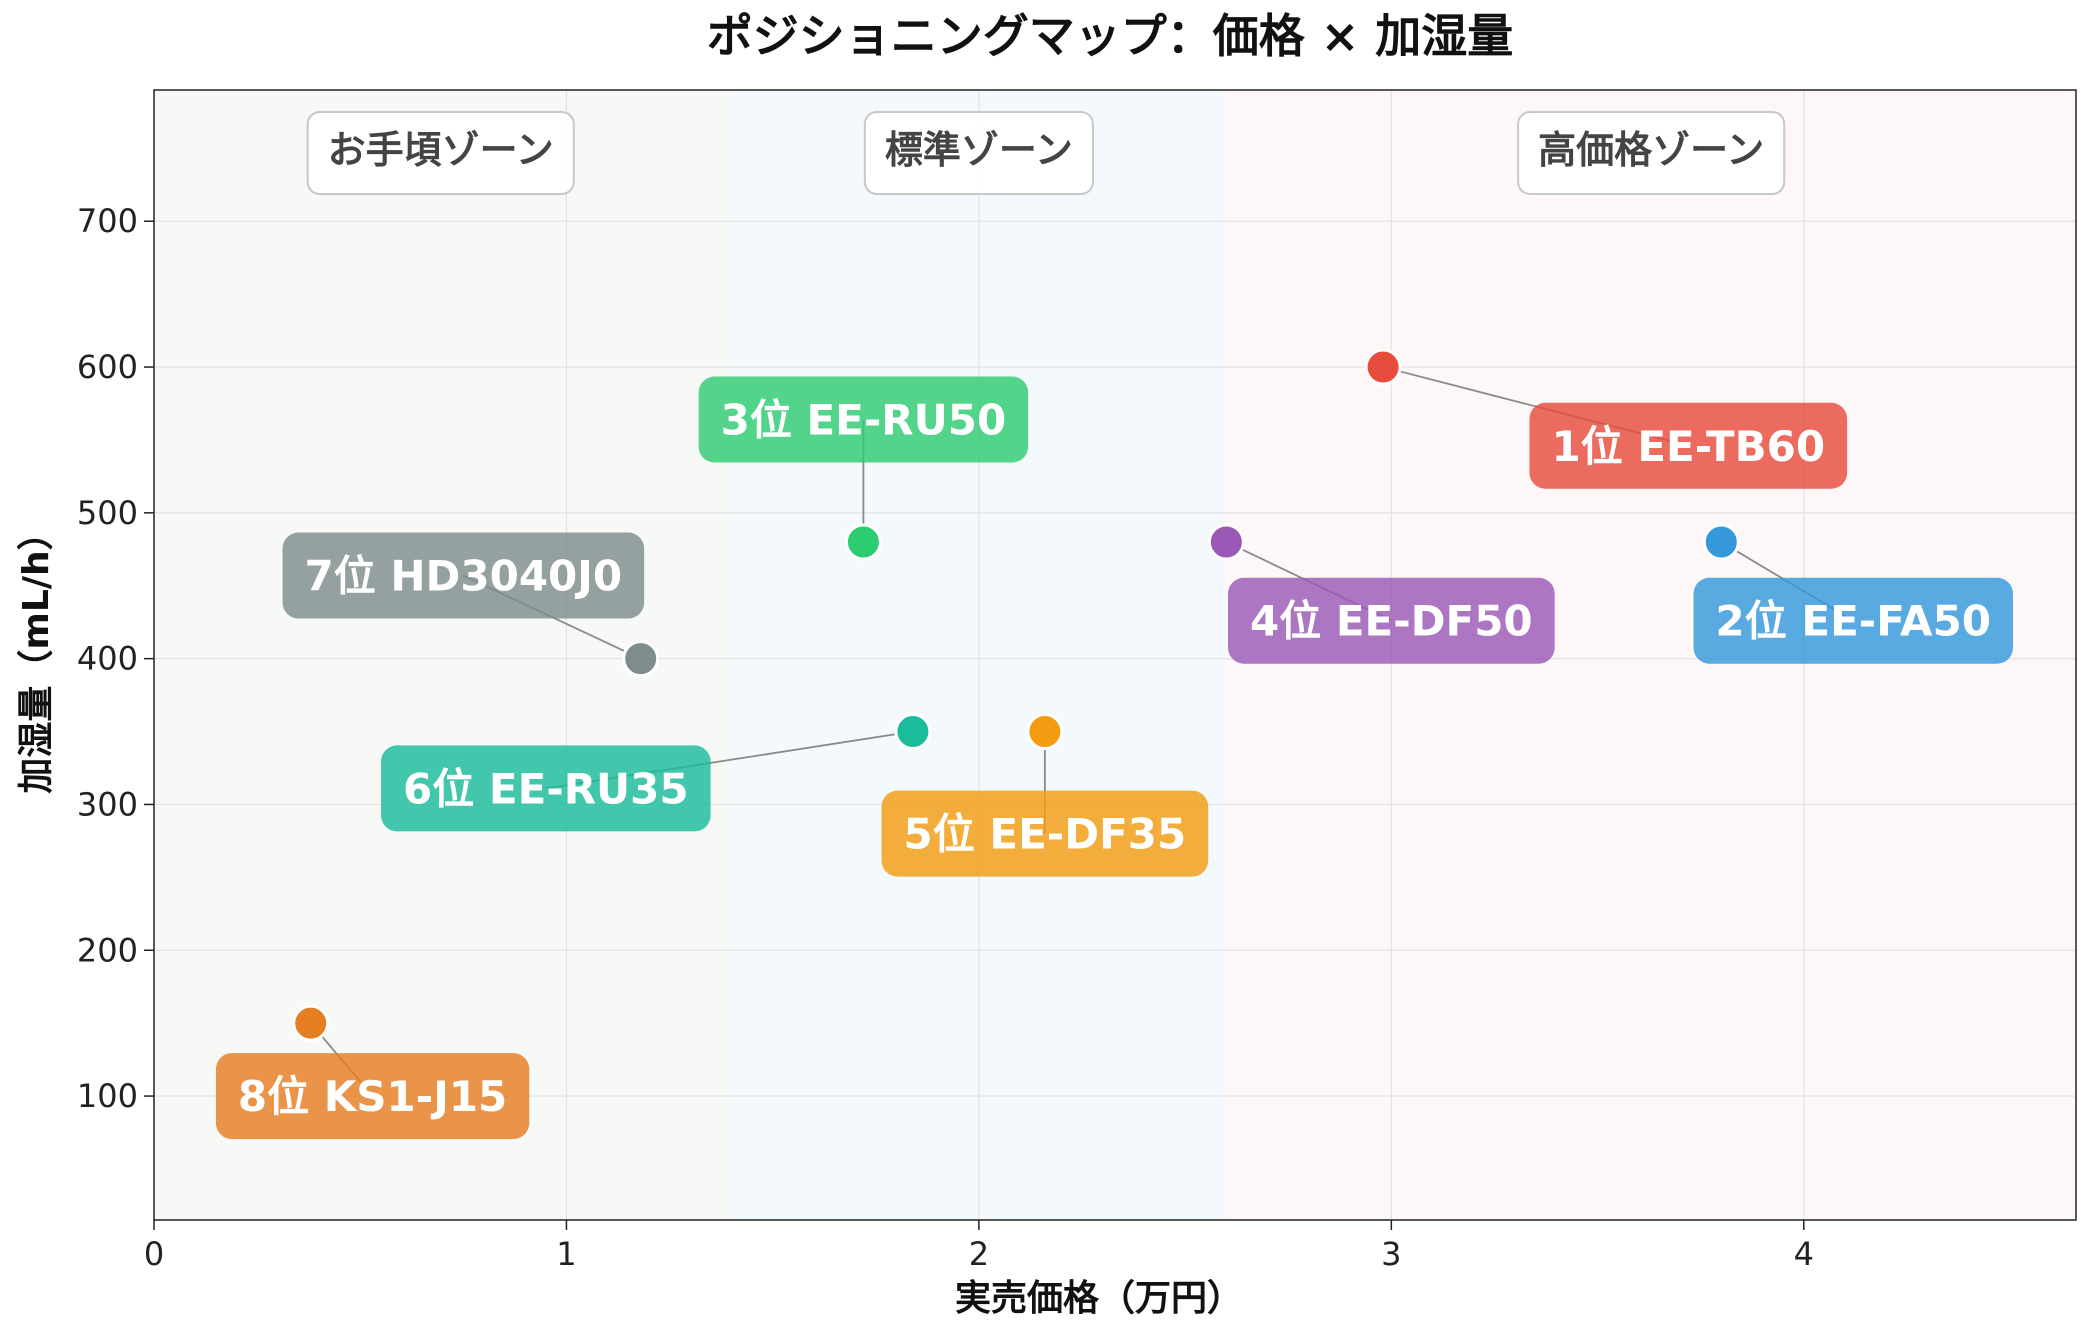  What do you see at coordinates (107, 659) in the screenshot?
I see `y-tick-label: 400` at bounding box center [107, 659].